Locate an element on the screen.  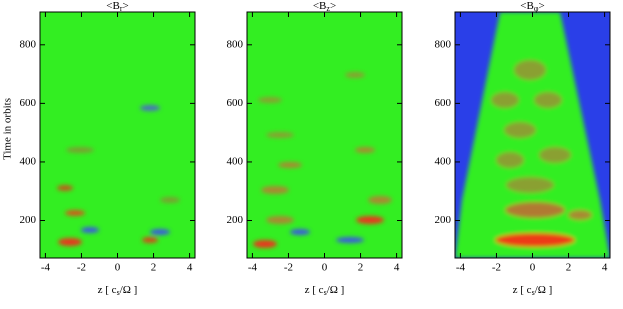
panel-title-part: z is located at coordinates (328, 8).